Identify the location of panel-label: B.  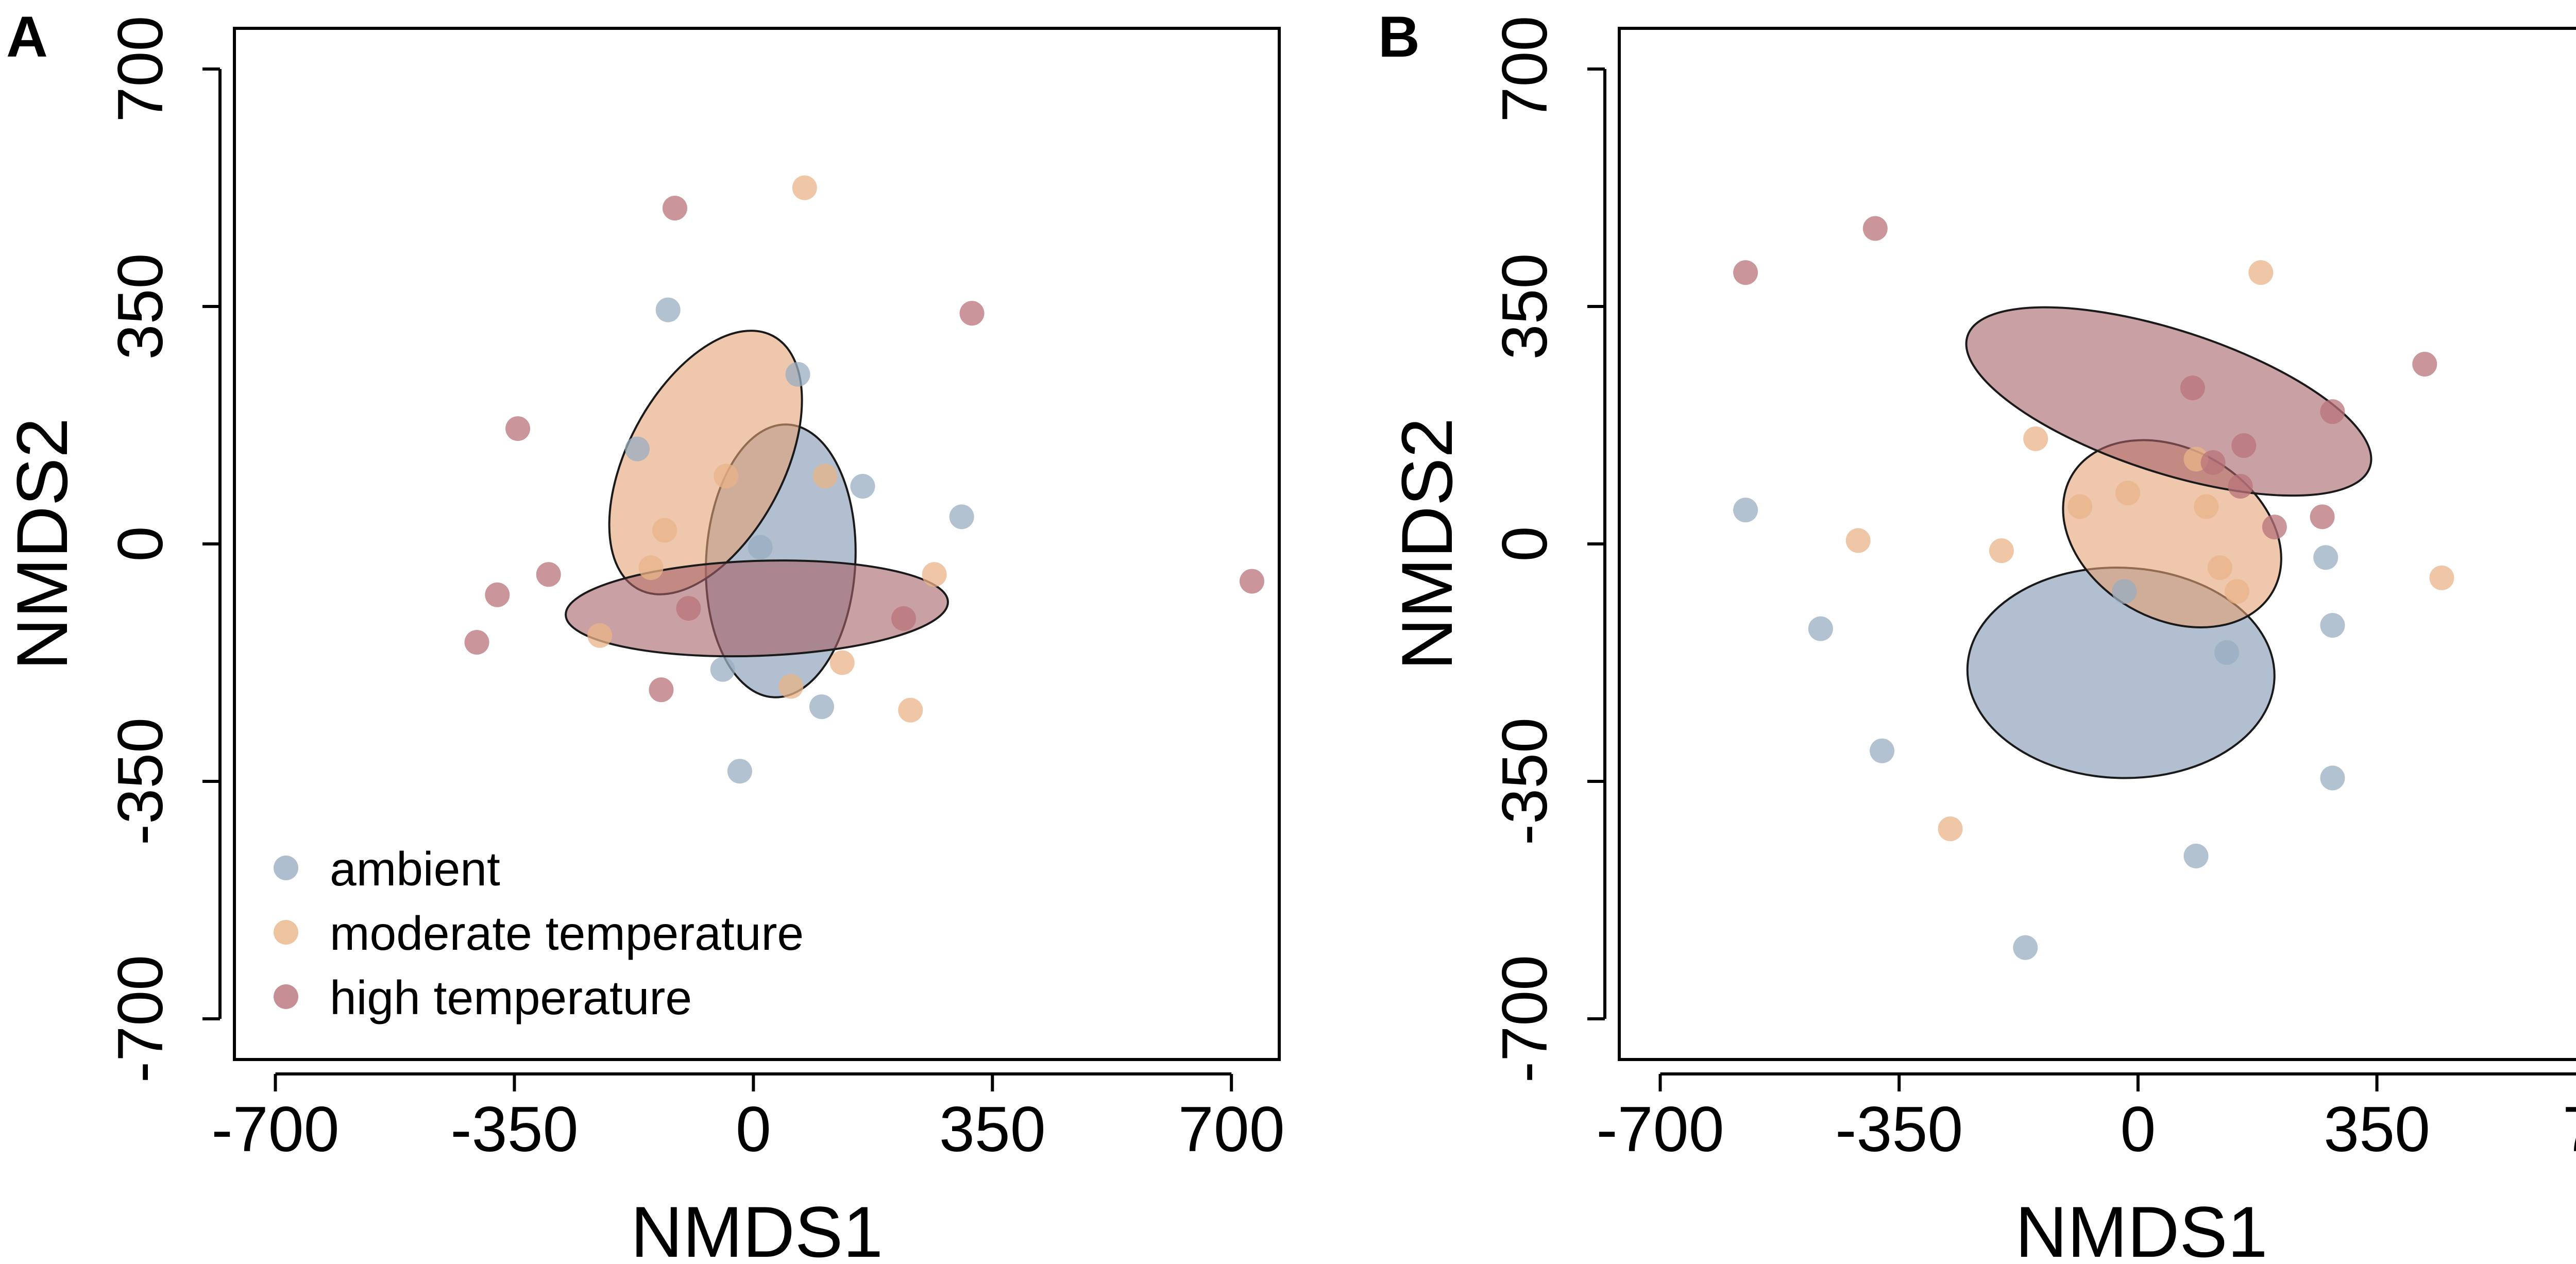
(1399, 37).